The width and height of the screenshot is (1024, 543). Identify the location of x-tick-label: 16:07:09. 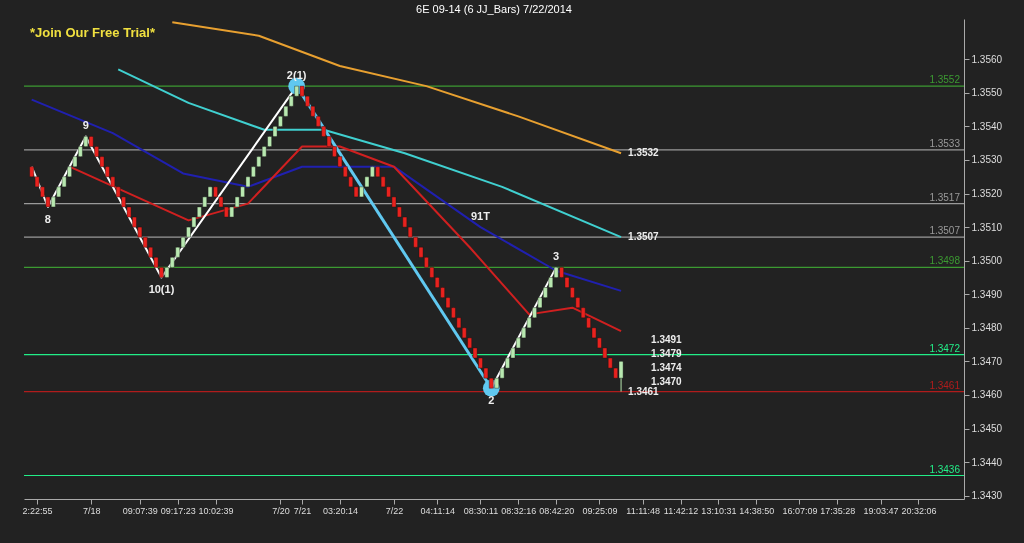
(800, 510).